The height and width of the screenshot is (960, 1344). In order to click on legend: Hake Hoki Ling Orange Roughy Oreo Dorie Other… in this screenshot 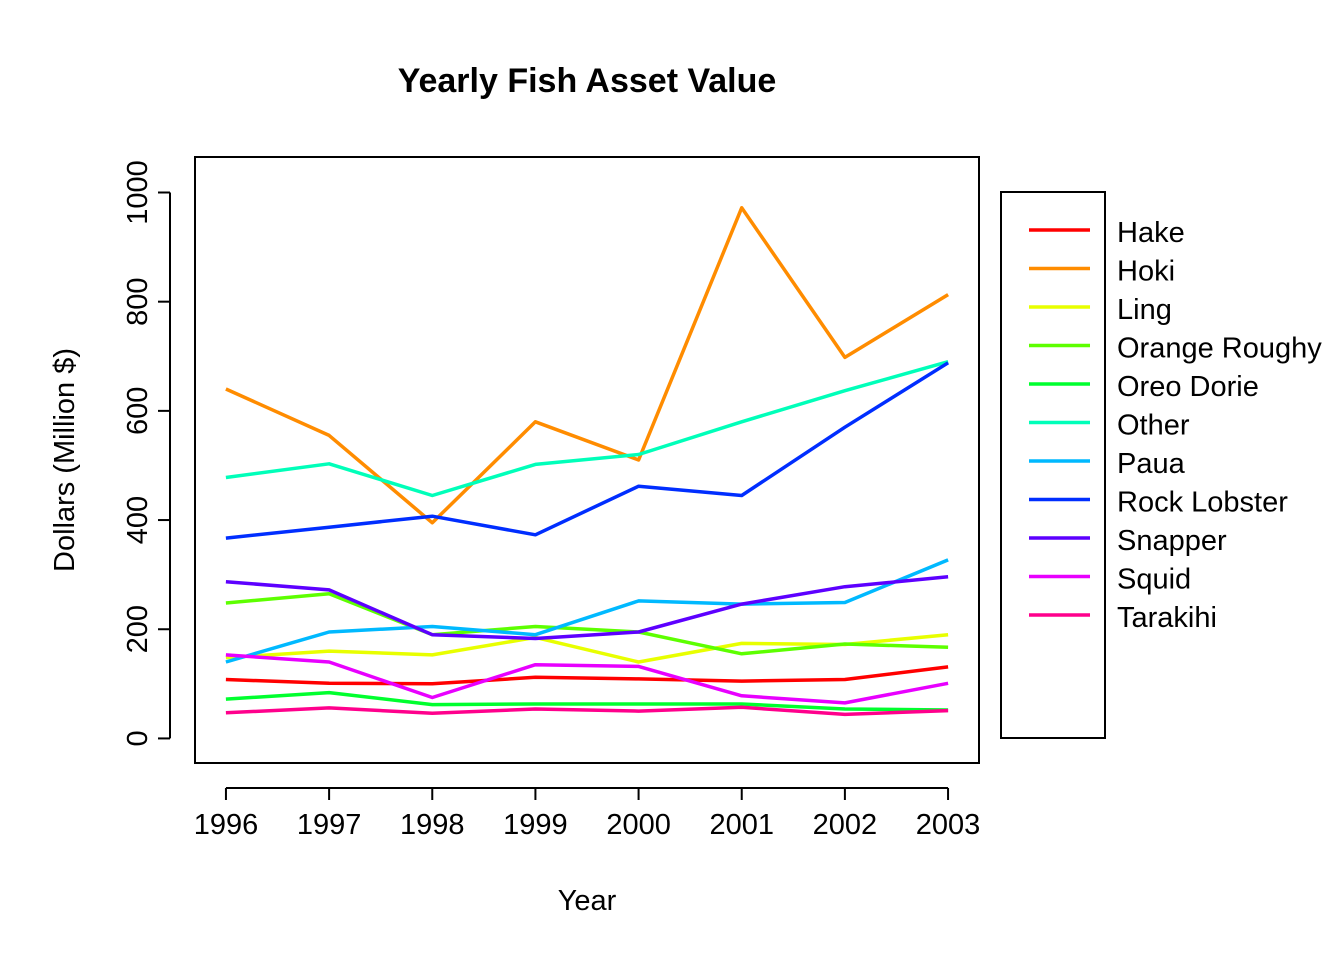, I will do `click(1161, 465)`.